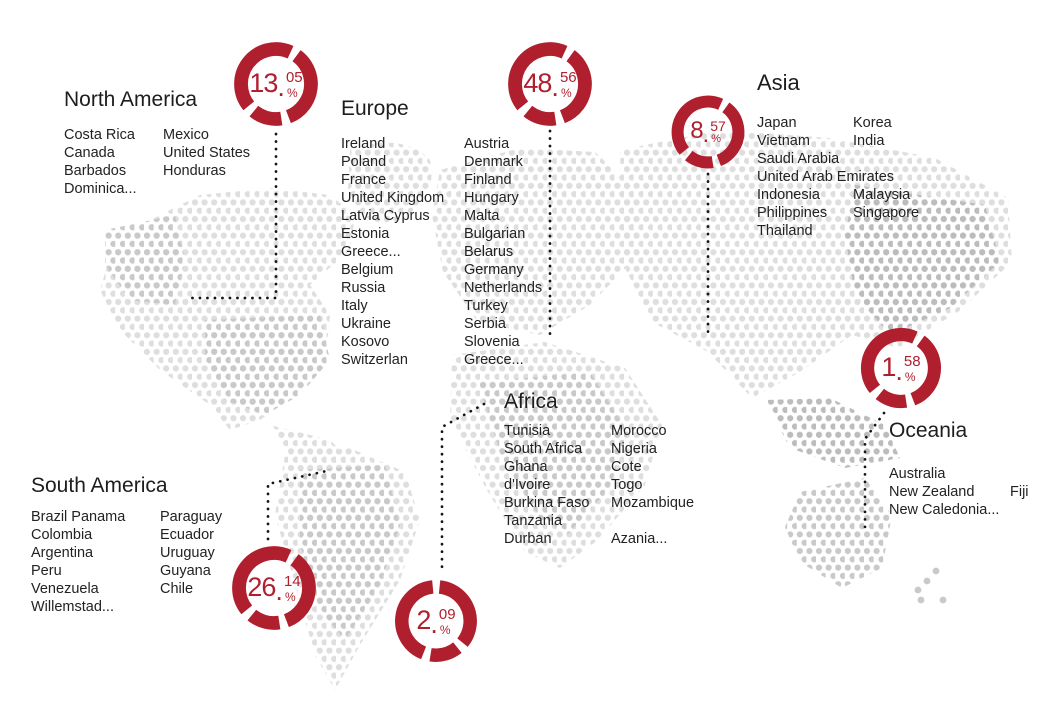 Image resolution: width=1060 pixels, height=703 pixels. I want to click on country-label: Latvia Cyprus, so click(385, 216).